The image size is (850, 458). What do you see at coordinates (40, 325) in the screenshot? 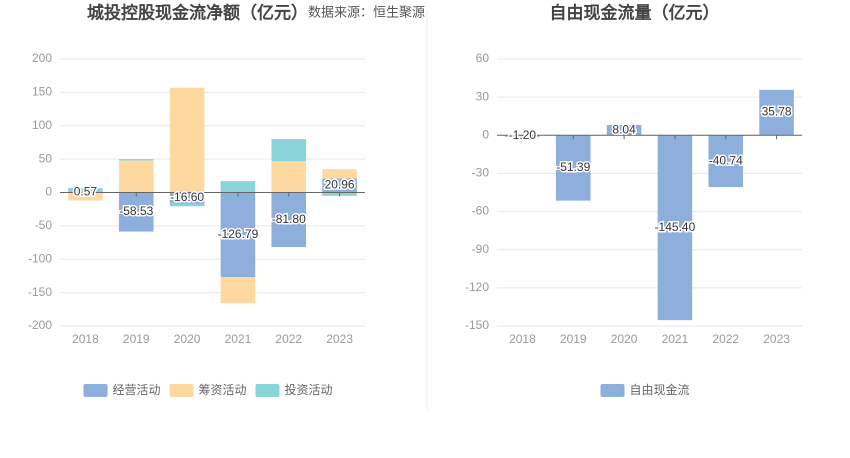
I see `y-tick-label: -200` at bounding box center [40, 325].